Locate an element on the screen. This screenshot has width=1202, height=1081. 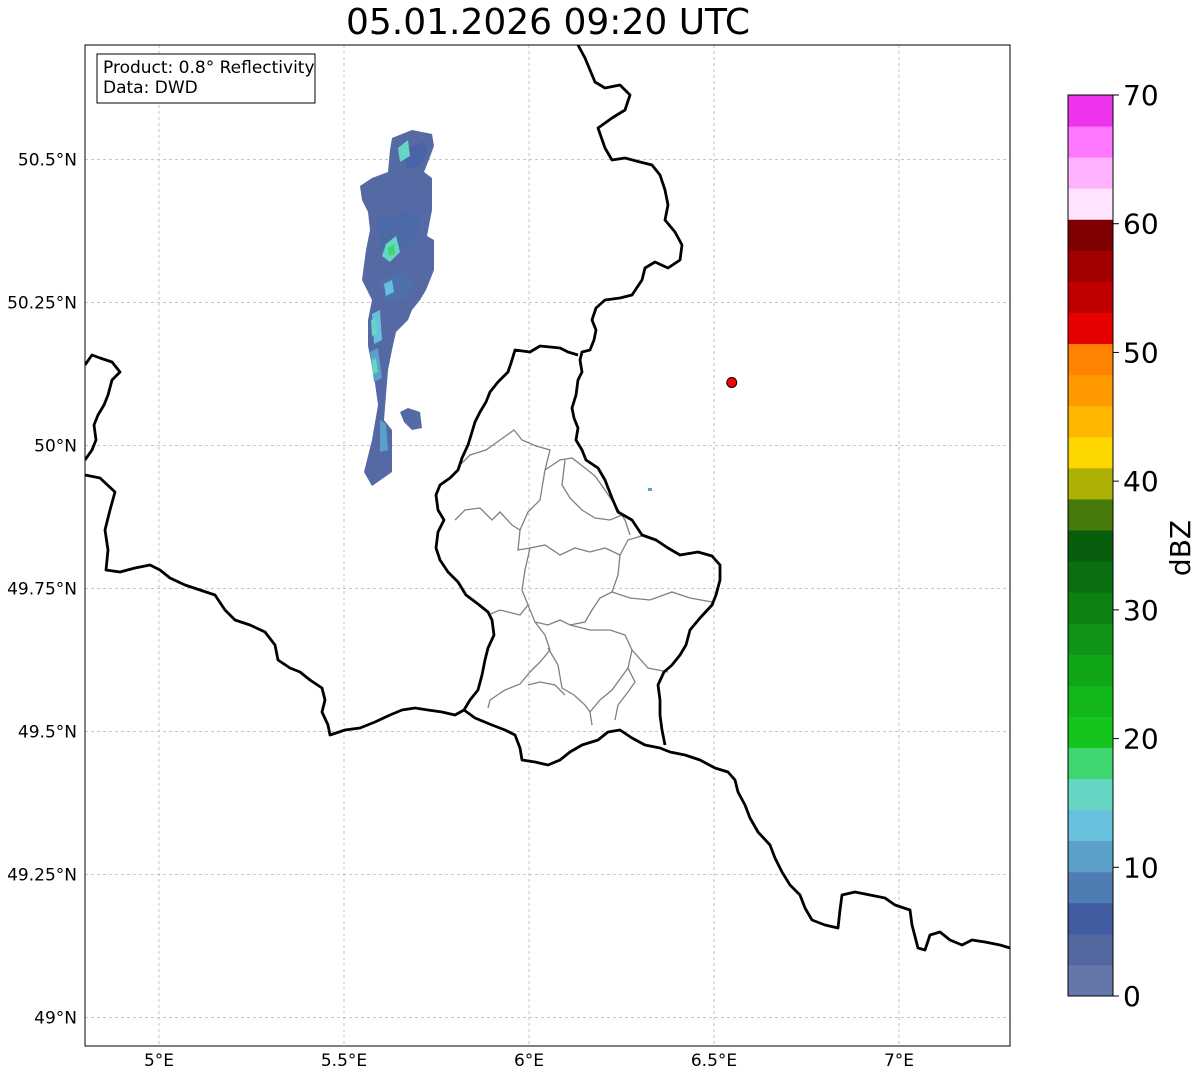
lat-tick-label: 49.5°N is located at coordinates (47, 732).